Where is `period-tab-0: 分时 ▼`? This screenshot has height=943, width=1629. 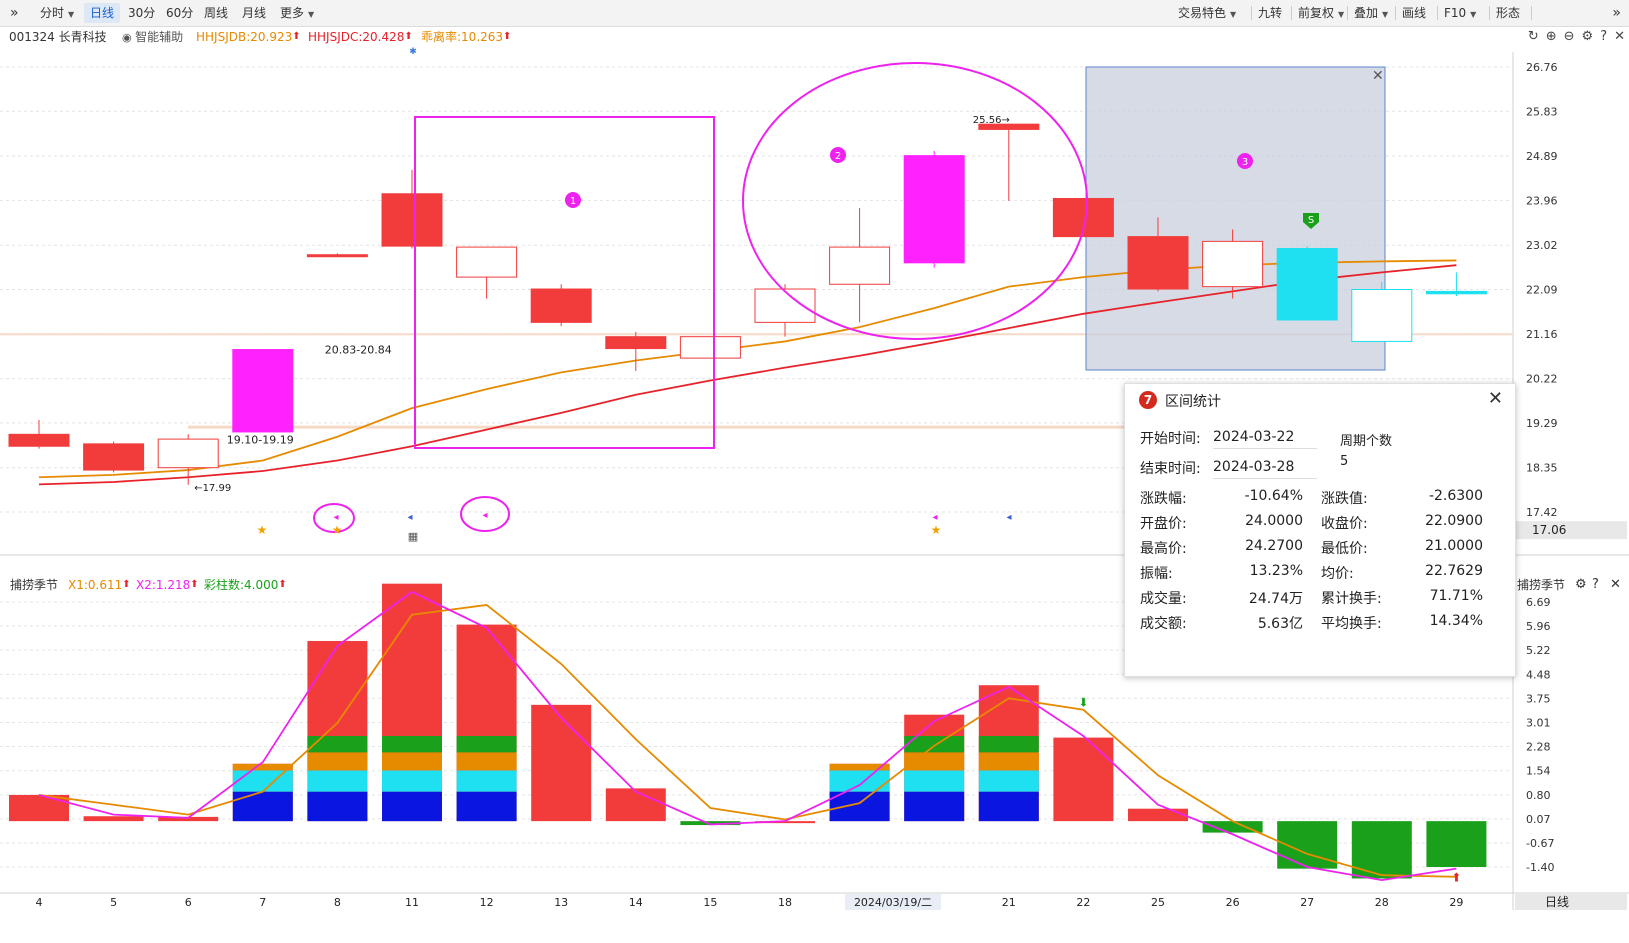 period-tab-0: 分时 ▼ is located at coordinates (57, 13).